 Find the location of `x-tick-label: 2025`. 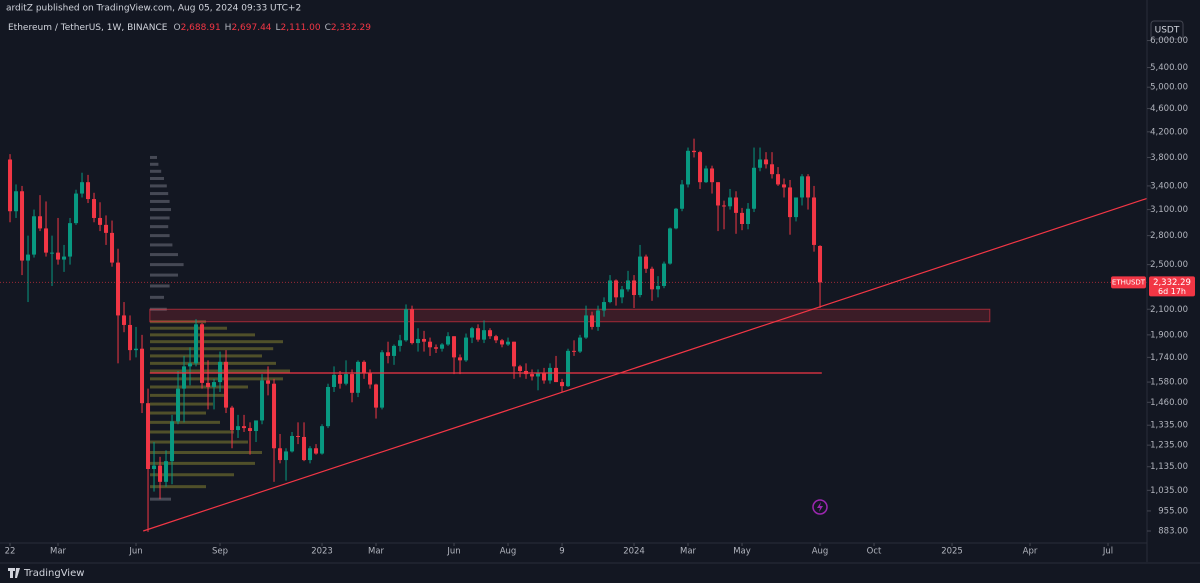

x-tick-label: 2025 is located at coordinates (952, 552).